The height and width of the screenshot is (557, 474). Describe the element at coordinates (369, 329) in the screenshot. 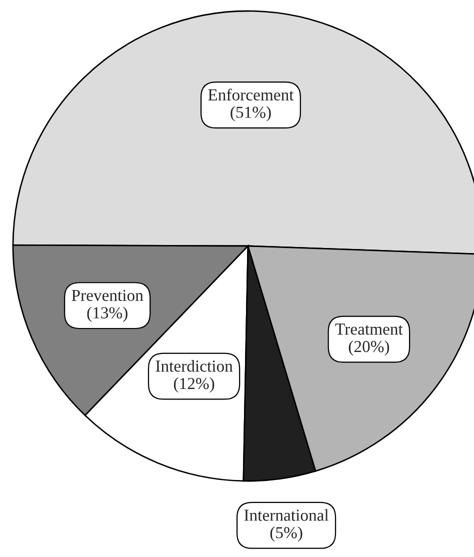

I see `slice-label: Treatment` at that location.